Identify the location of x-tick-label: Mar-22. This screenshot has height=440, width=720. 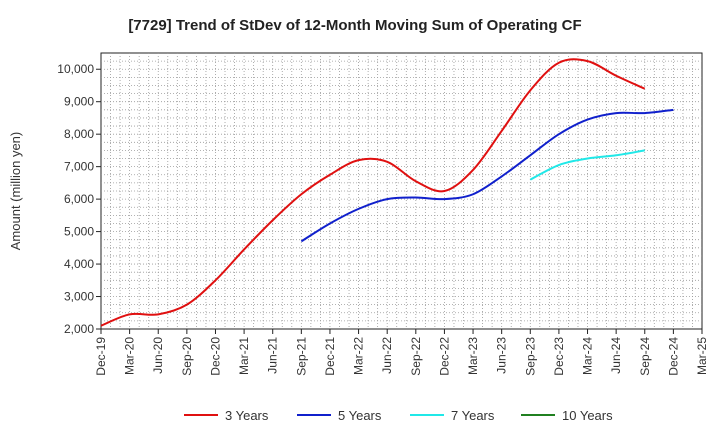
(359, 356).